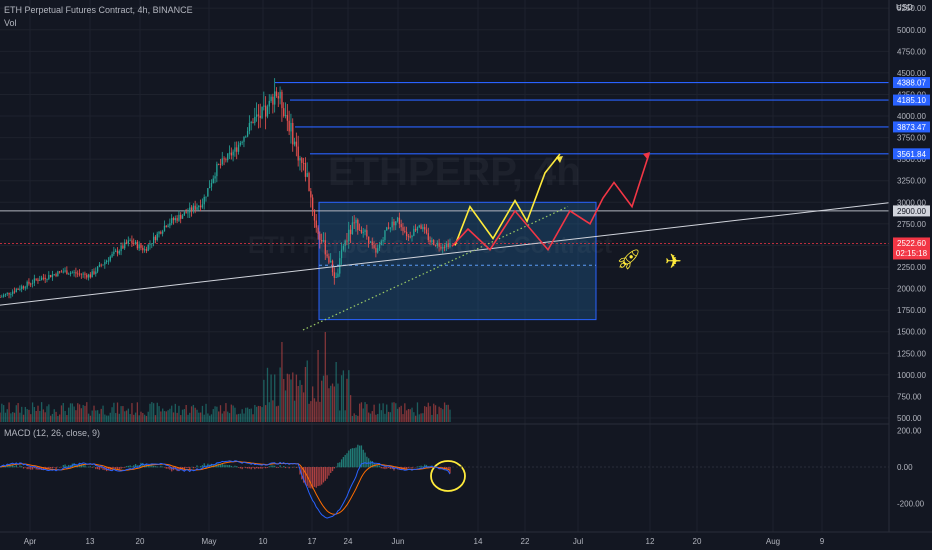 Image resolution: width=932 pixels, height=550 pixels. I want to click on airplane-icon: ✈︎, so click(673, 262).